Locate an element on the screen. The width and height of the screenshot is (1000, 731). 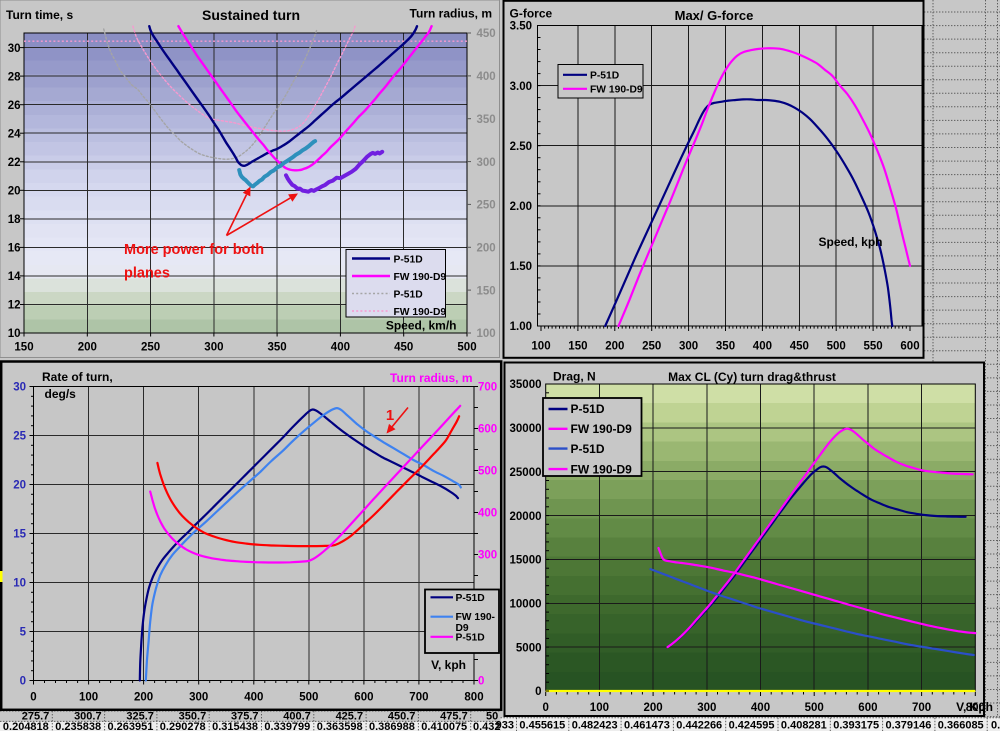
svg-text: 2.50 is located at coordinates (521, 147).